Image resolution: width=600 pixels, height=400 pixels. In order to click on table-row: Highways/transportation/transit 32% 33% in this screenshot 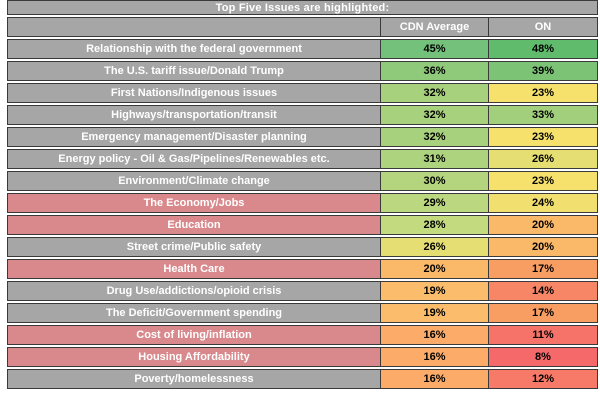, I will do `click(302, 115)`.